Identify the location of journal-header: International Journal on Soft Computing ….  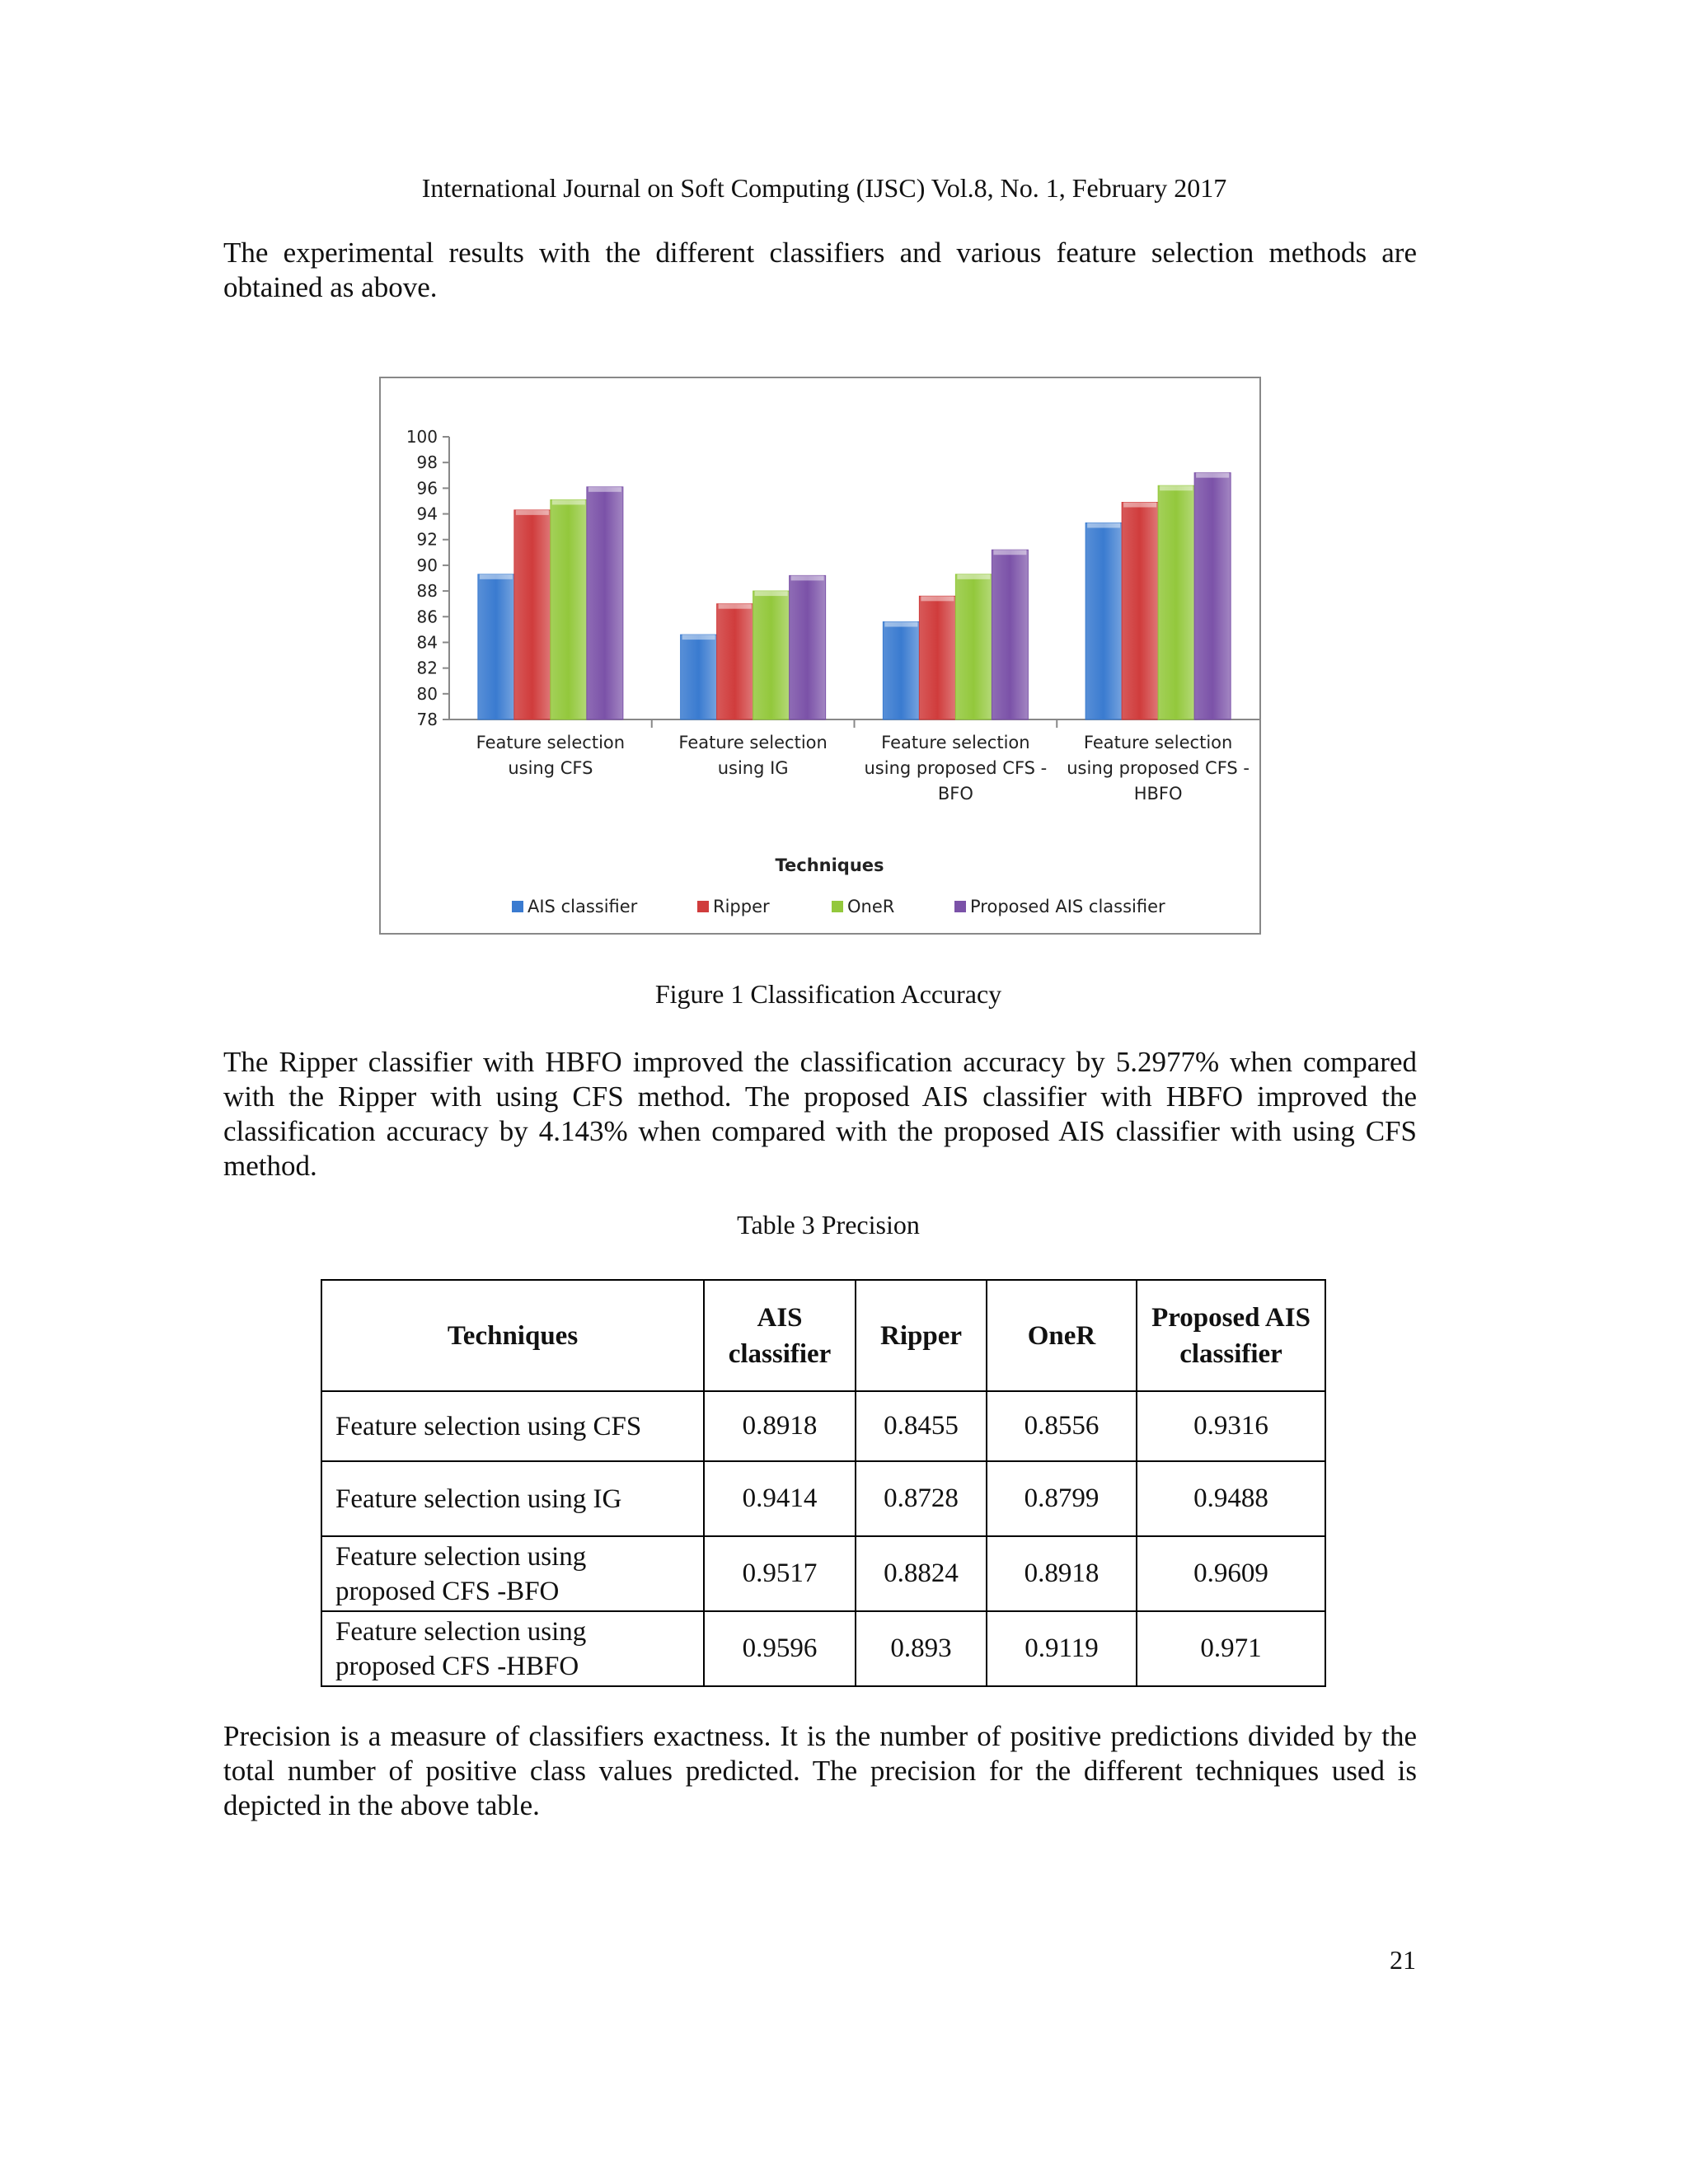
(824, 188).